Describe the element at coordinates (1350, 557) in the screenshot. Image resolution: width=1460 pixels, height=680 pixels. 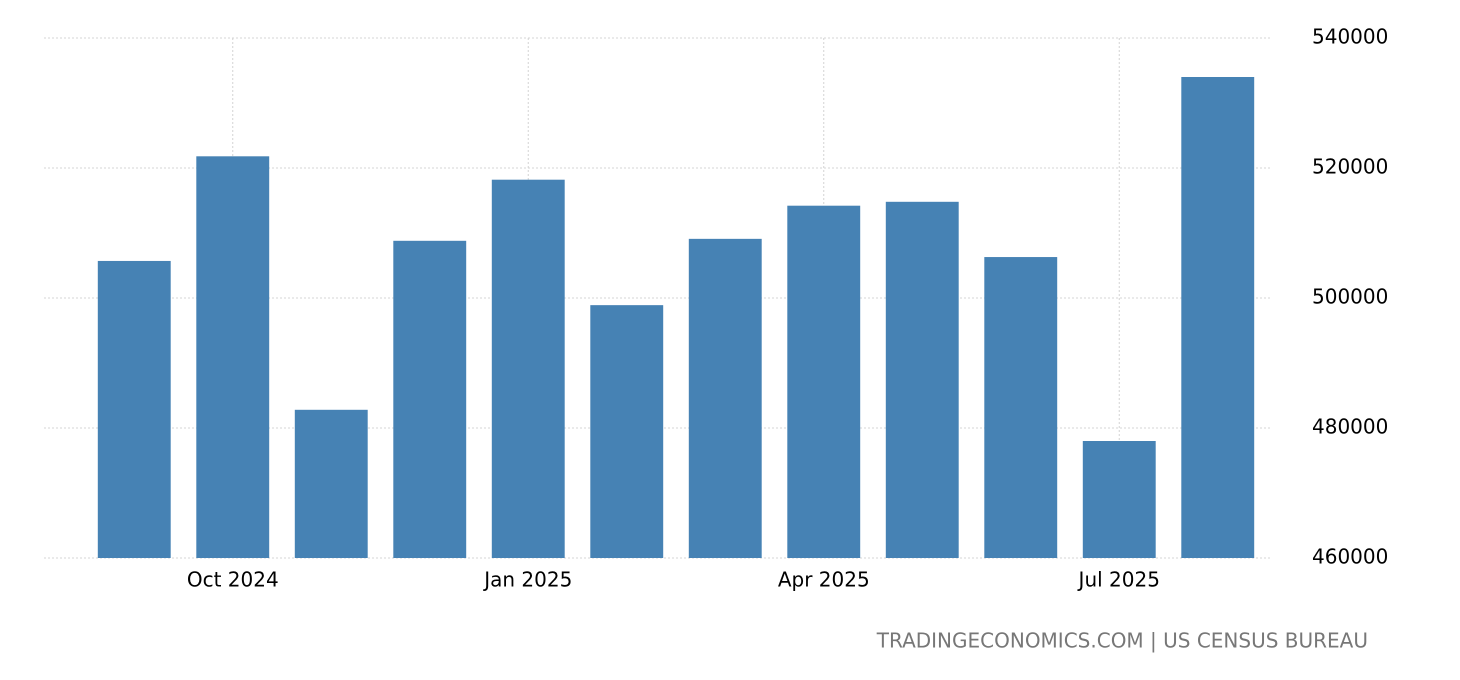
I see `y-tick-label: 460000` at that location.